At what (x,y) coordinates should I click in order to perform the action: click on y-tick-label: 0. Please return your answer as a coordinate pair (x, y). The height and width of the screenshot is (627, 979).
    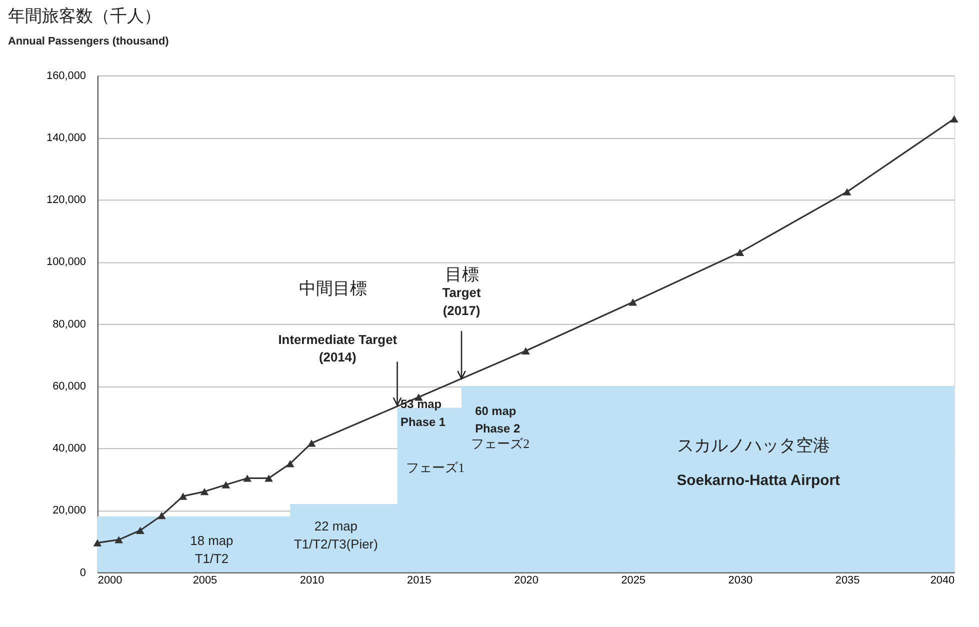
    Looking at the image, I should click on (83, 572).